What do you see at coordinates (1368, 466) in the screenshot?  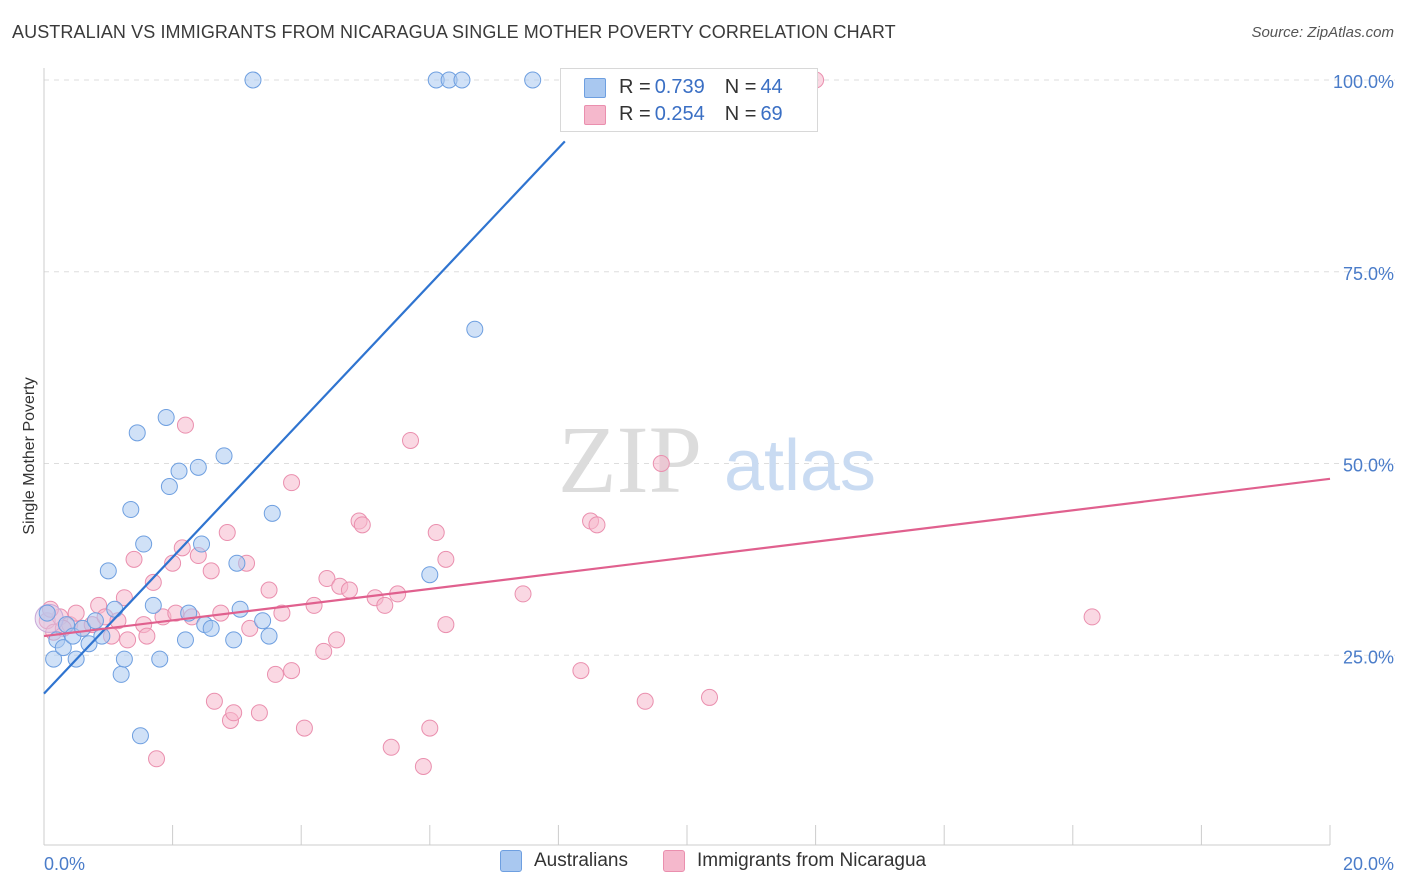 I see `y-tick-label: 50.0%` at bounding box center [1368, 466].